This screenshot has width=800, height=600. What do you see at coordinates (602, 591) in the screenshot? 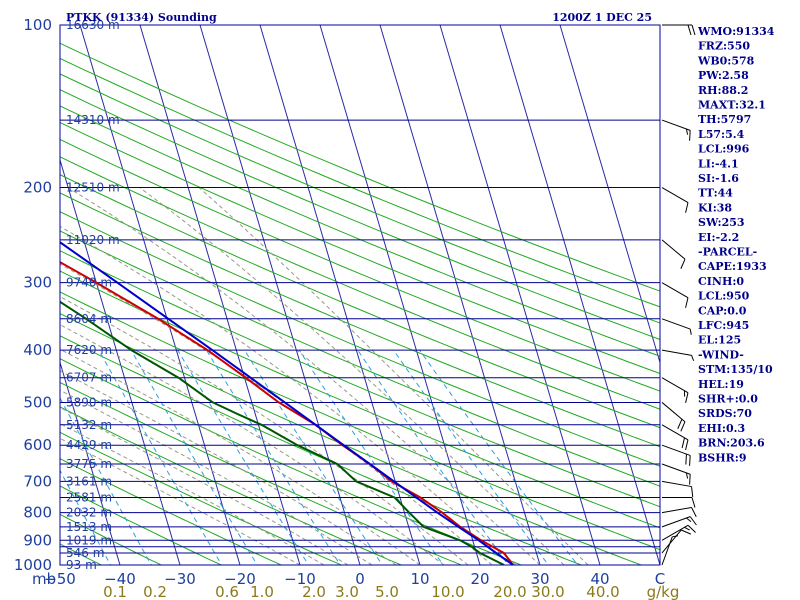
I see `mixing-ratio-label: 40.0` at bounding box center [602, 591].